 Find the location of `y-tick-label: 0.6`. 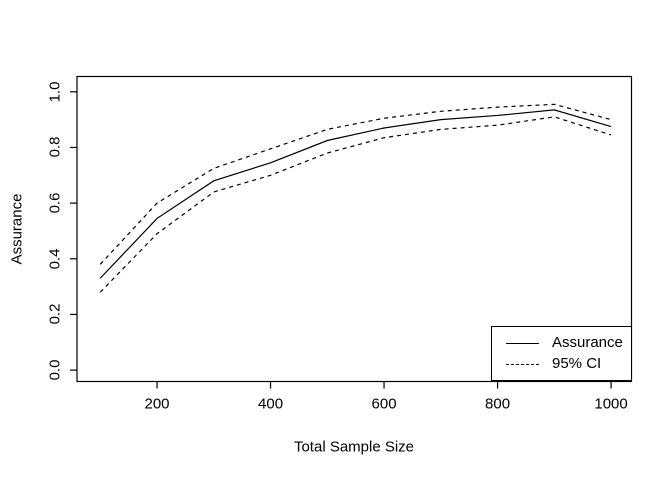

y-tick-label: 0.6 is located at coordinates (55, 203).